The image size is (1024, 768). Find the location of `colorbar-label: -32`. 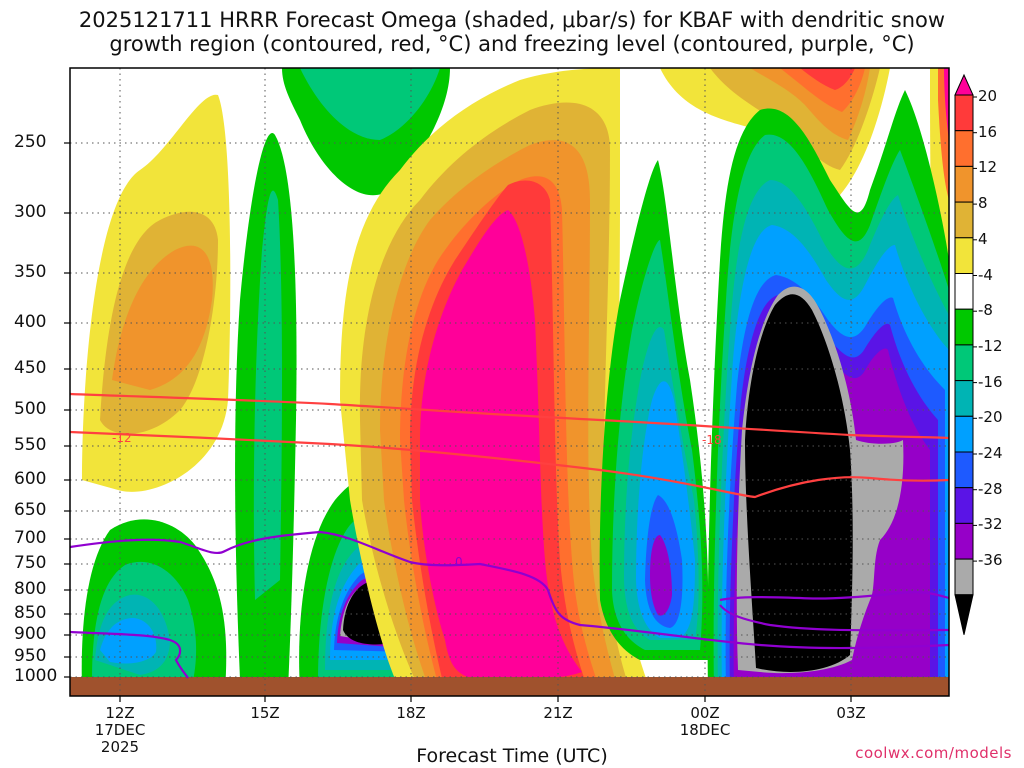

colorbar-label: -32 is located at coordinates (990, 524).